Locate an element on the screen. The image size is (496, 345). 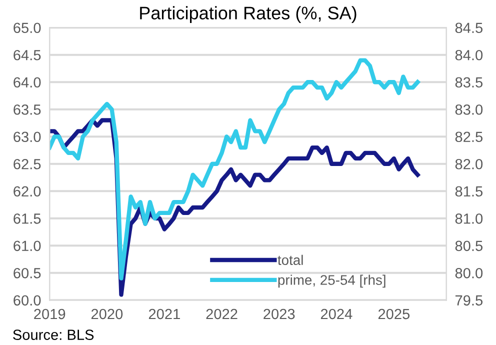
legend-label: total is located at coordinates (290, 260).